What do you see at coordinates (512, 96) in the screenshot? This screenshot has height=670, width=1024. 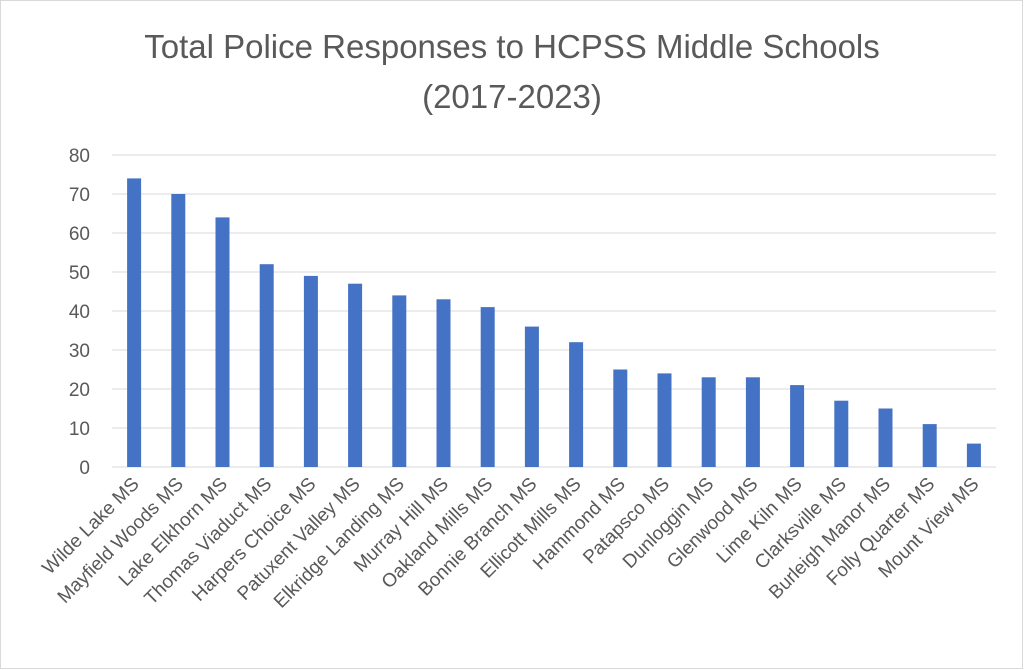 I see `chart-title-line-2: (2017-2023)` at bounding box center [512, 96].